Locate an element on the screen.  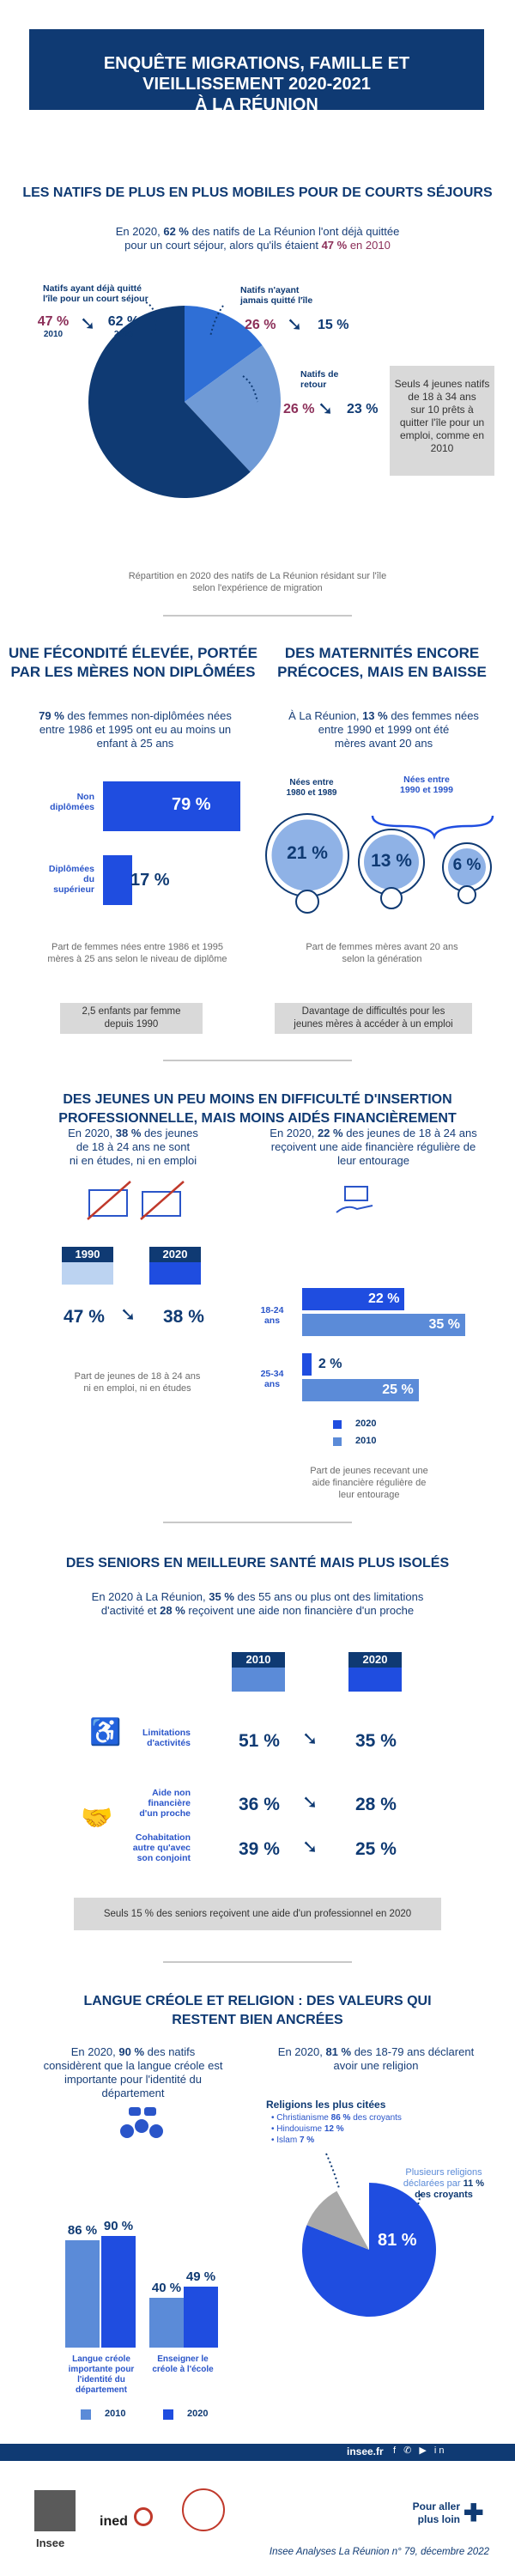
s1-arrow-never-icon: ➘ is located at coordinates (295, 324).